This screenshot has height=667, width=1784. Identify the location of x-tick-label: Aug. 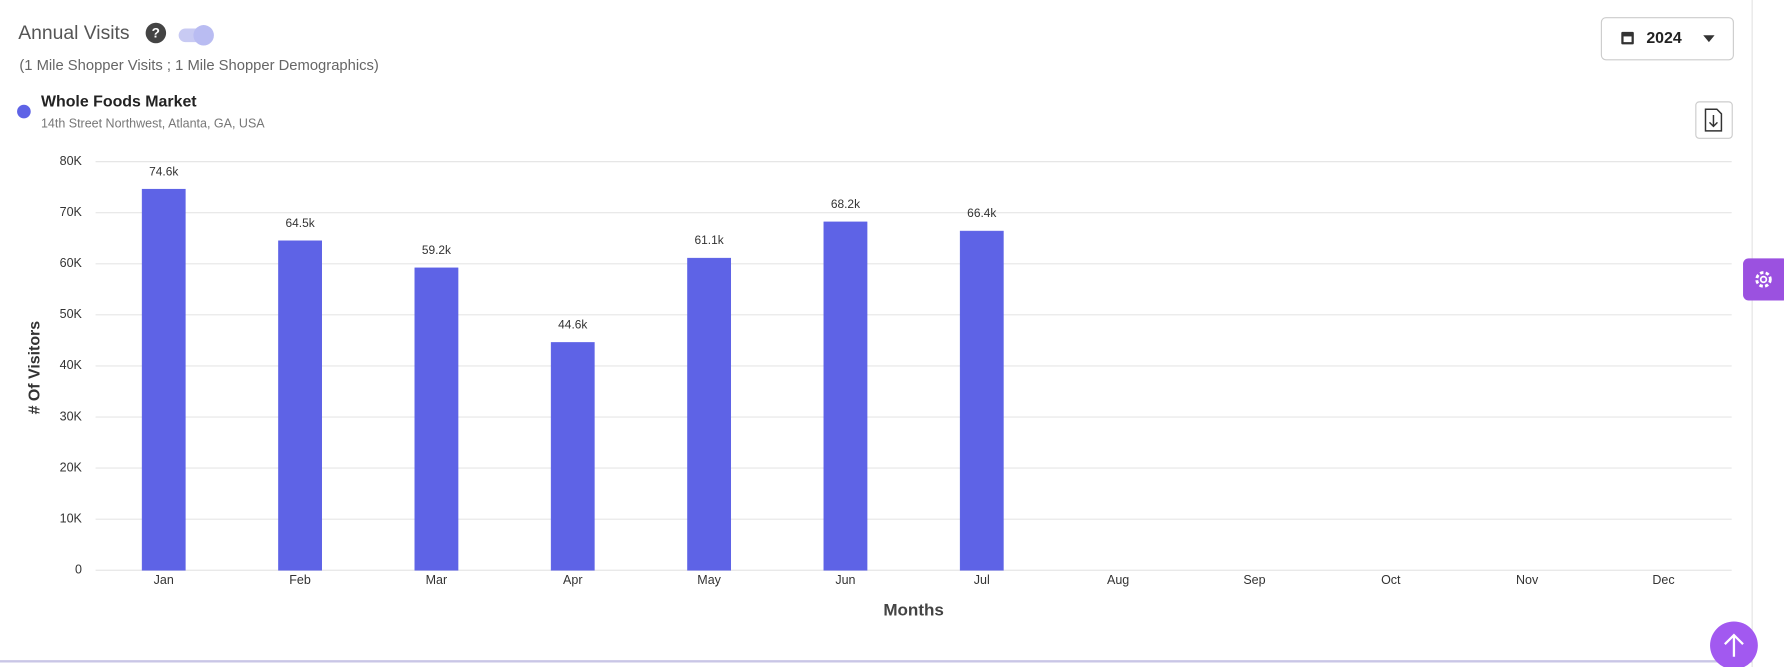
(1118, 580).